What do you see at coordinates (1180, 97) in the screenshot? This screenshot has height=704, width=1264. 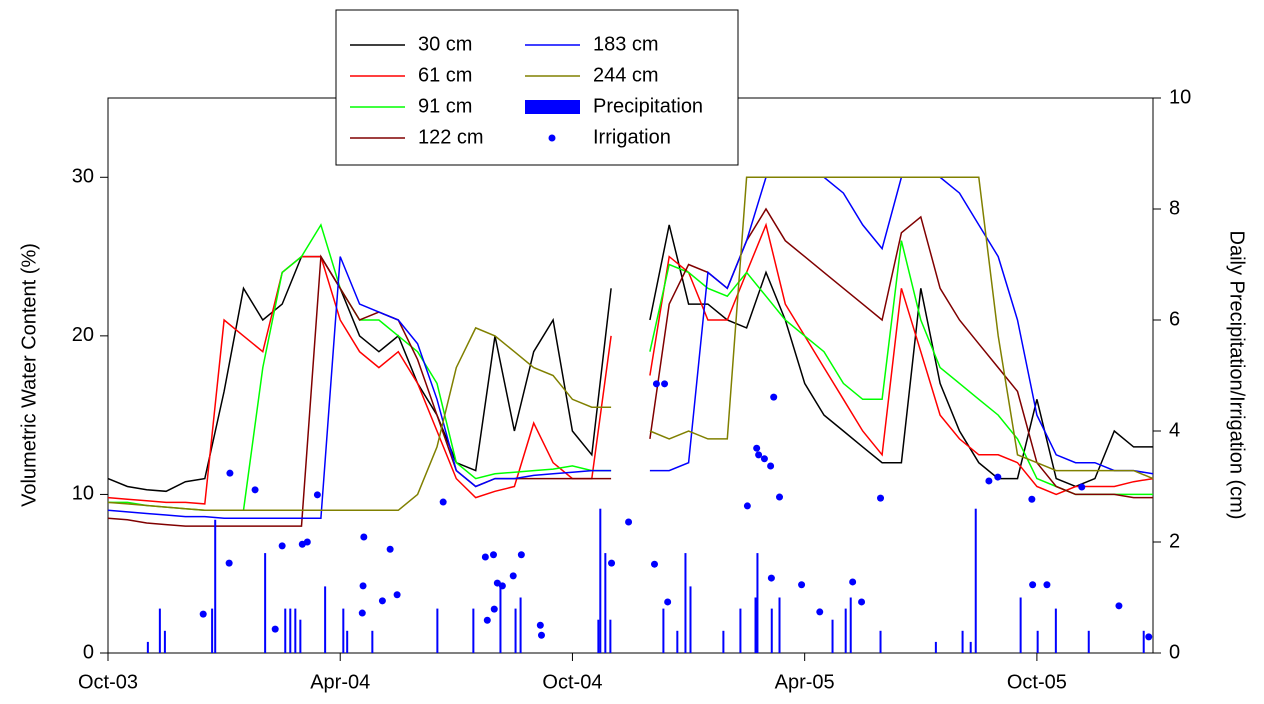 I see `y2-tick-label: 10` at bounding box center [1180, 97].